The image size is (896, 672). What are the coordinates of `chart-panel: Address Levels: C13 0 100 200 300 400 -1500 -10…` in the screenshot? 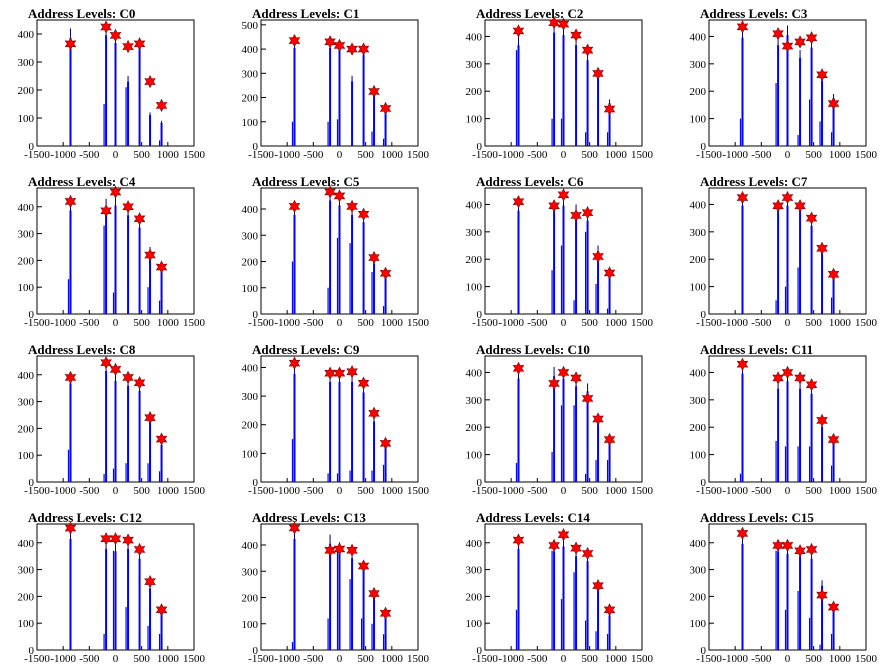 It's located at (336, 588).